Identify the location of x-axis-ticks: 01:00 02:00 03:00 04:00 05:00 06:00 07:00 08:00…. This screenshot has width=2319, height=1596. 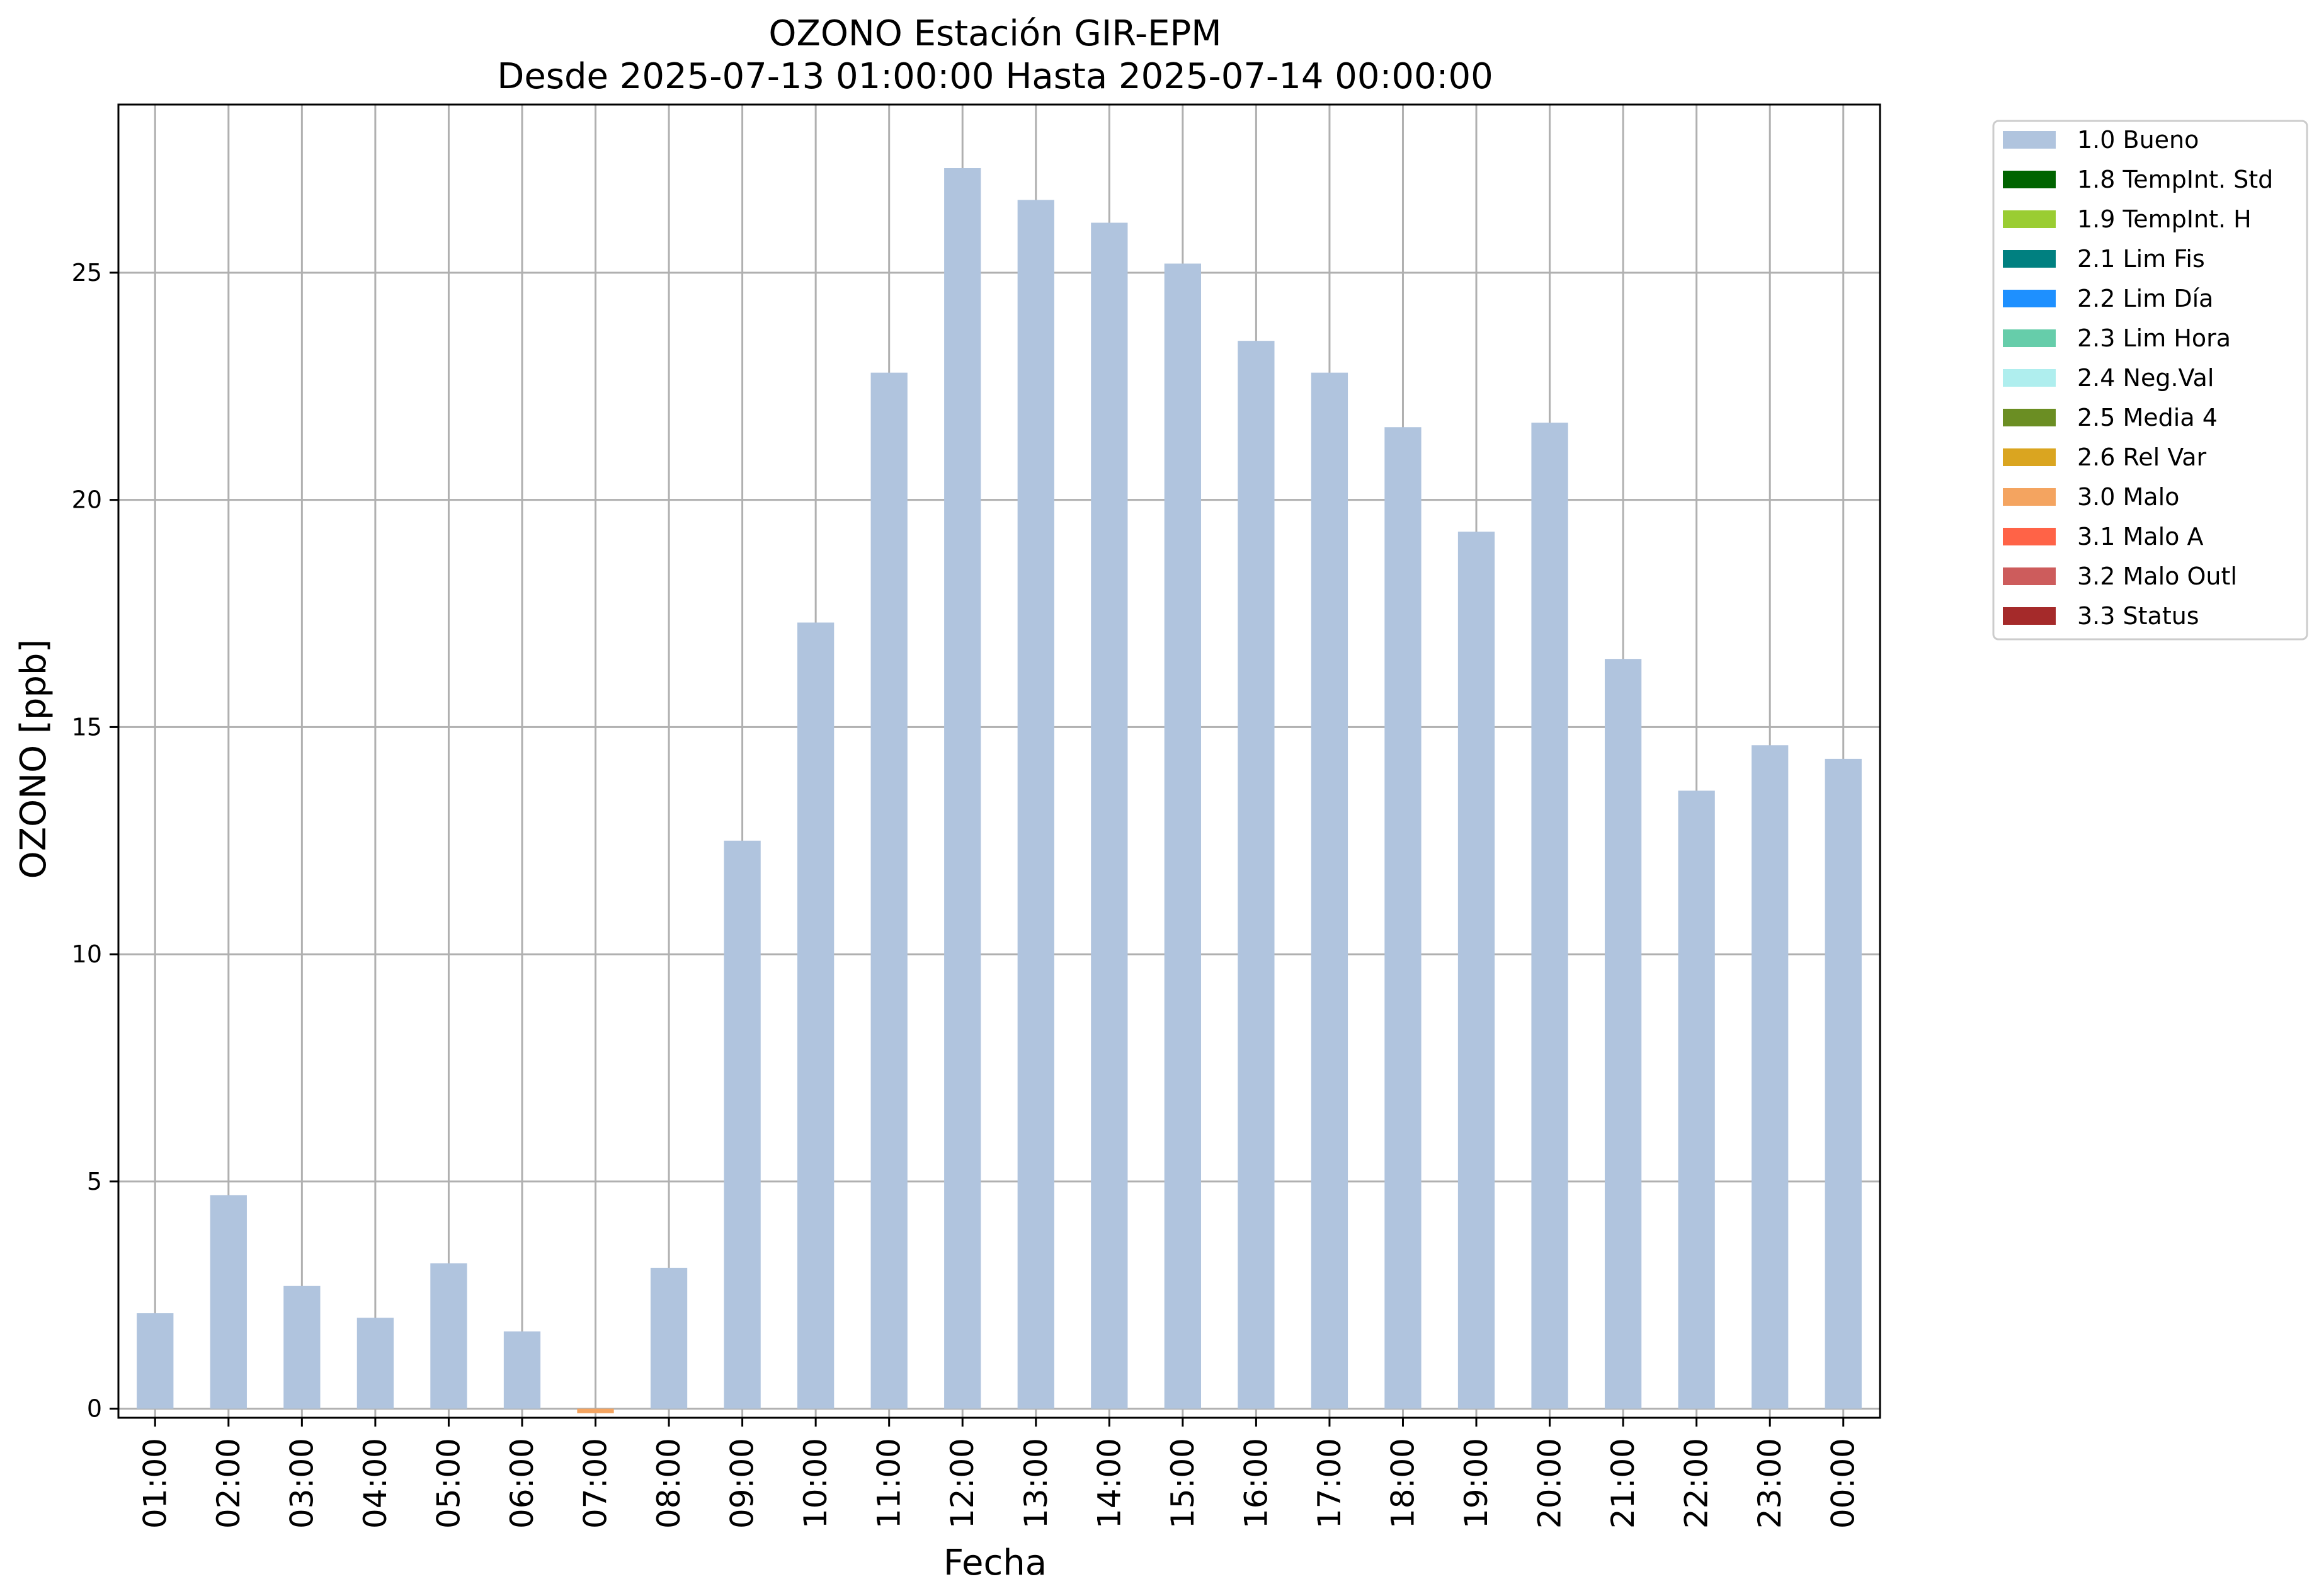
(999, 1473).